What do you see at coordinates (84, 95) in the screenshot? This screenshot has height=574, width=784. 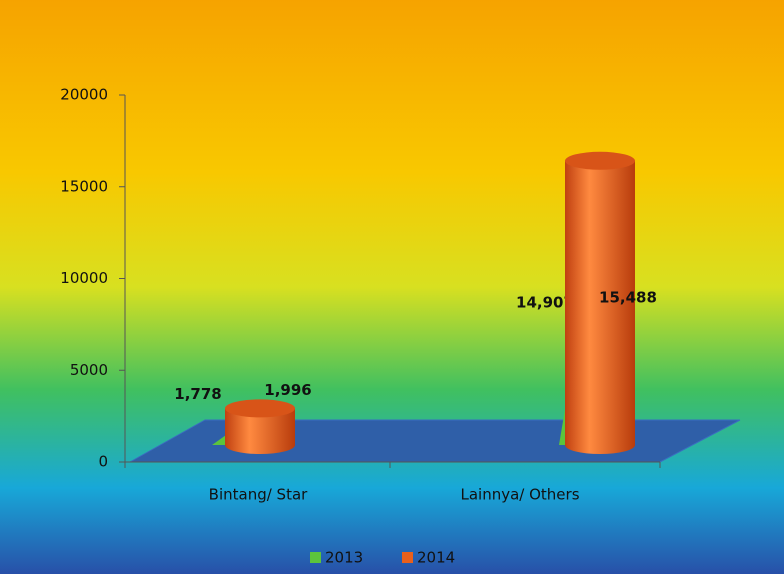 I see `y-tick-label: 20000` at bounding box center [84, 95].